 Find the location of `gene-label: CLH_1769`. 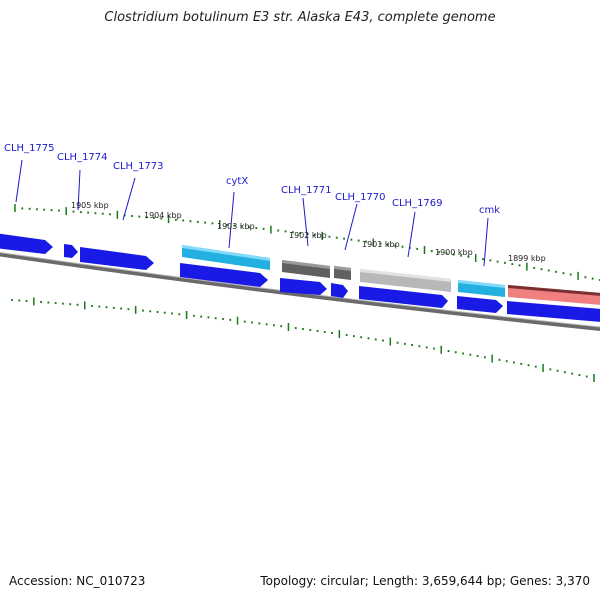

gene-label: CLH_1769 is located at coordinates (417, 203).